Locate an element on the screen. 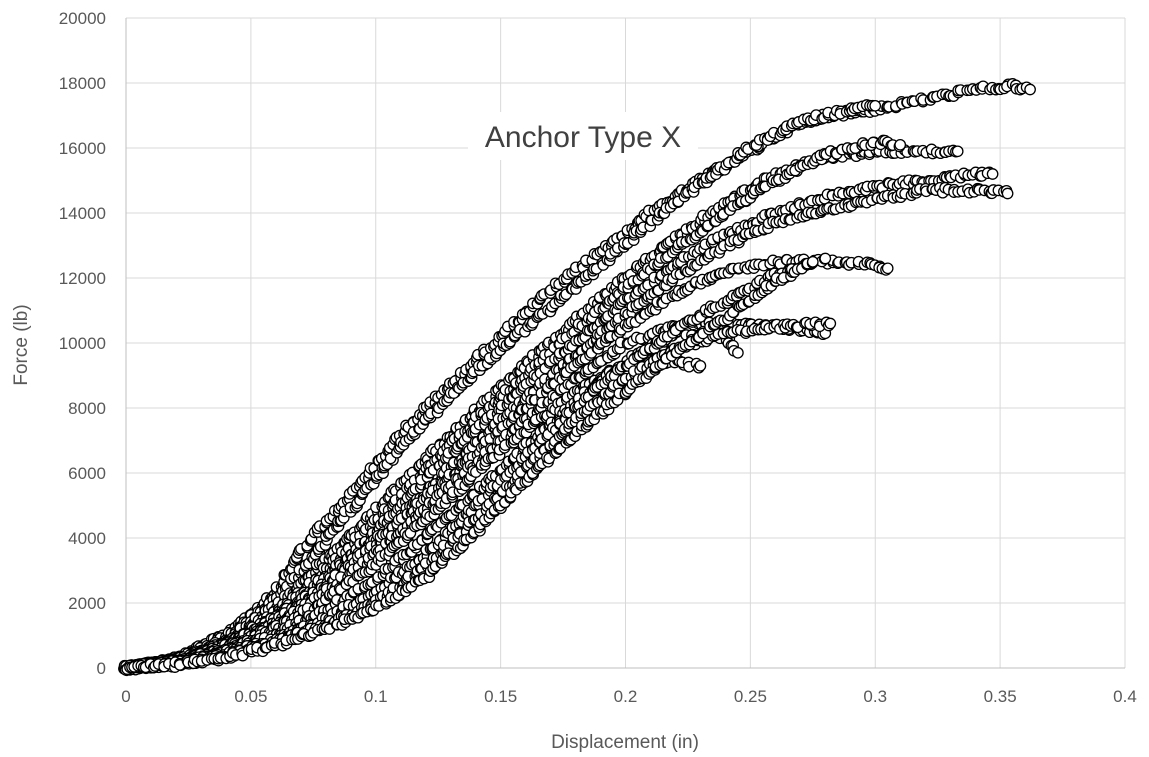  y-tick-label: 20000 is located at coordinates (82, 18).